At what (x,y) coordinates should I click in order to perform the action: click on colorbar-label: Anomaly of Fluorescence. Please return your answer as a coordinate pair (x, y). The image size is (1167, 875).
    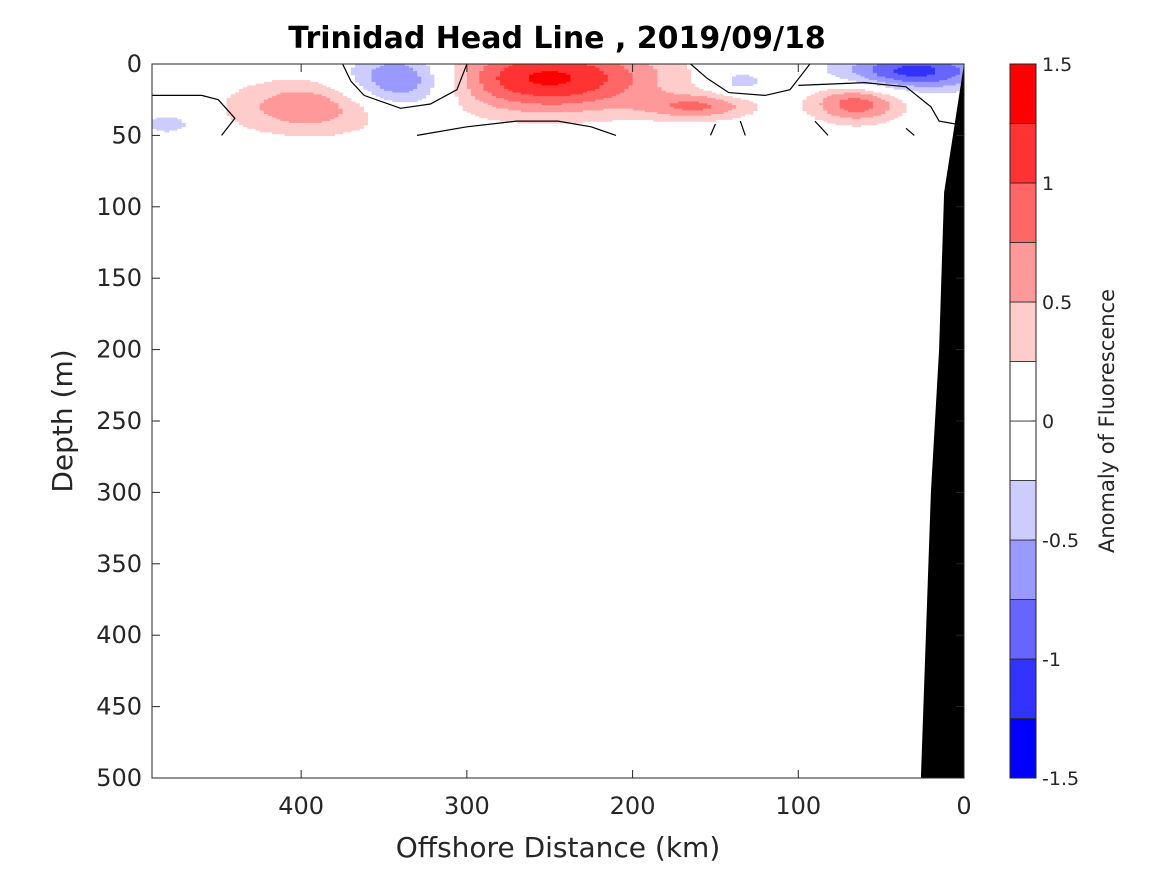
    Looking at the image, I should click on (1107, 421).